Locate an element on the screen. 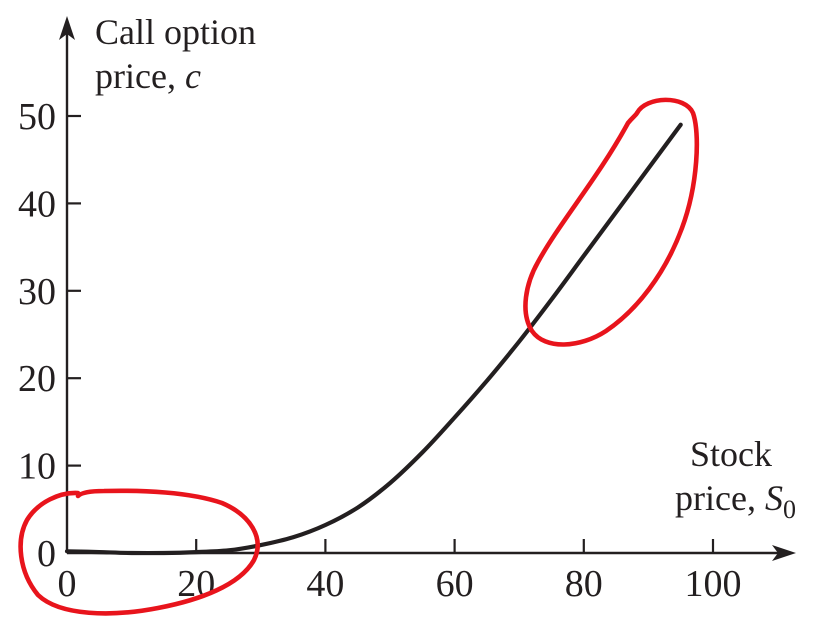  y-tick-label: 10 is located at coordinates (37, 467).